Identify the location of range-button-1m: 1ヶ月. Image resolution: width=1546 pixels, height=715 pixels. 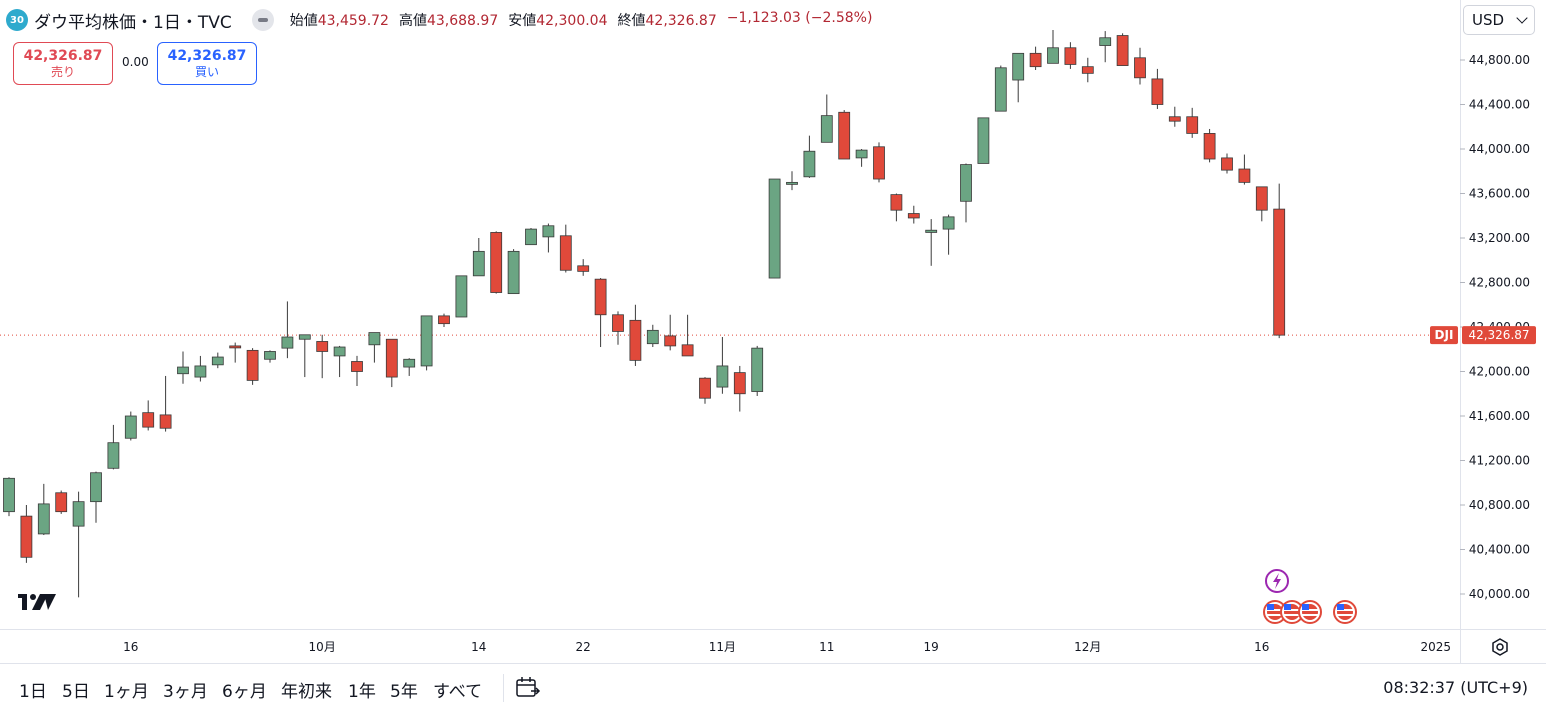
(126, 689).